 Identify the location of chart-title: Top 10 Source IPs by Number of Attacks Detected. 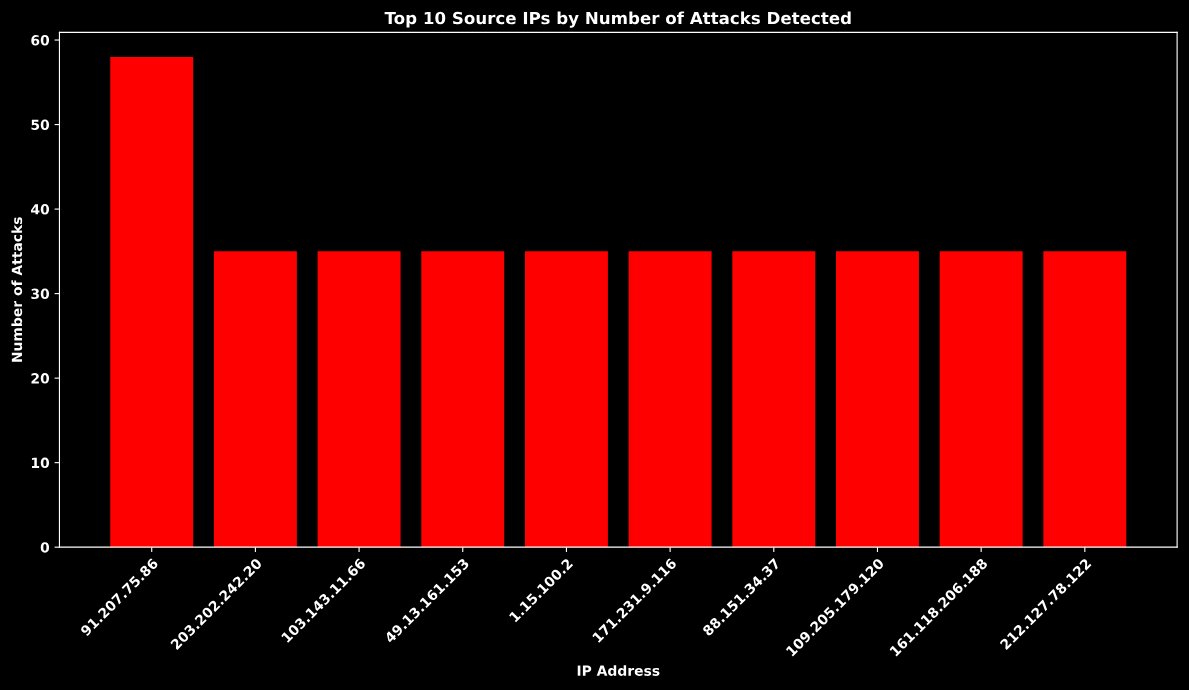
(617, 19).